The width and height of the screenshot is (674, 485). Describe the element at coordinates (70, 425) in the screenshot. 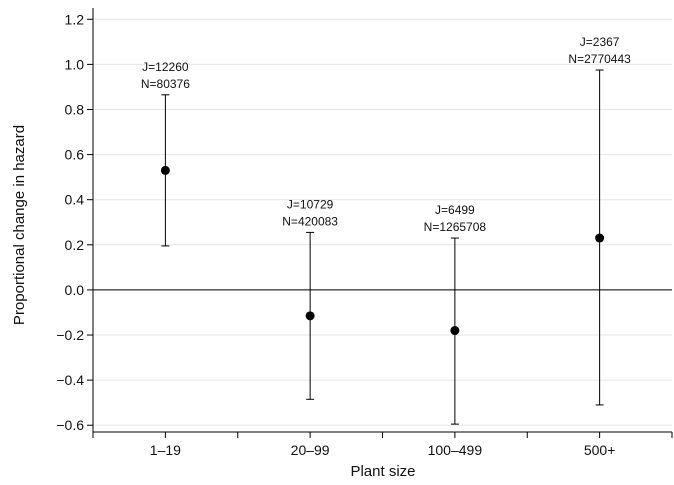

I see `y-tick-label: −0.6` at that location.